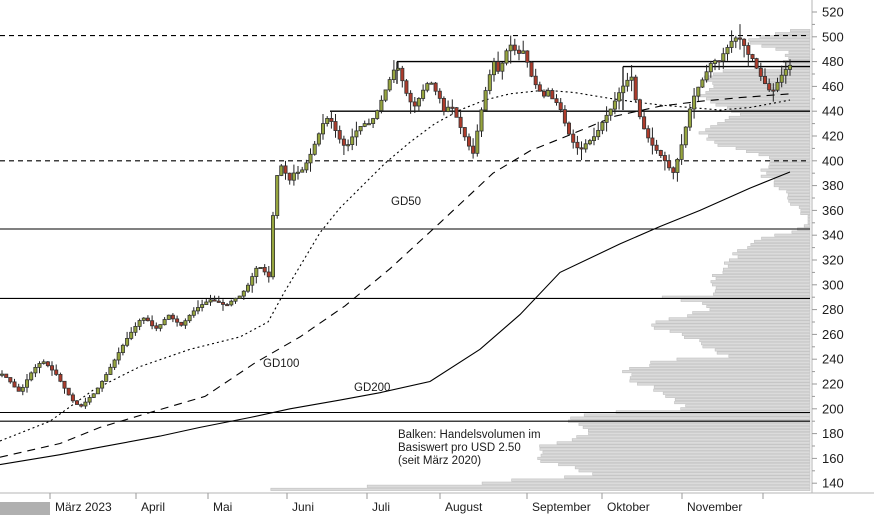 This screenshot has width=874, height=515. What do you see at coordinates (469, 435) in the screenshot?
I see `volume-annotation-line1: Balken: Handelsvolumen im` at bounding box center [469, 435].